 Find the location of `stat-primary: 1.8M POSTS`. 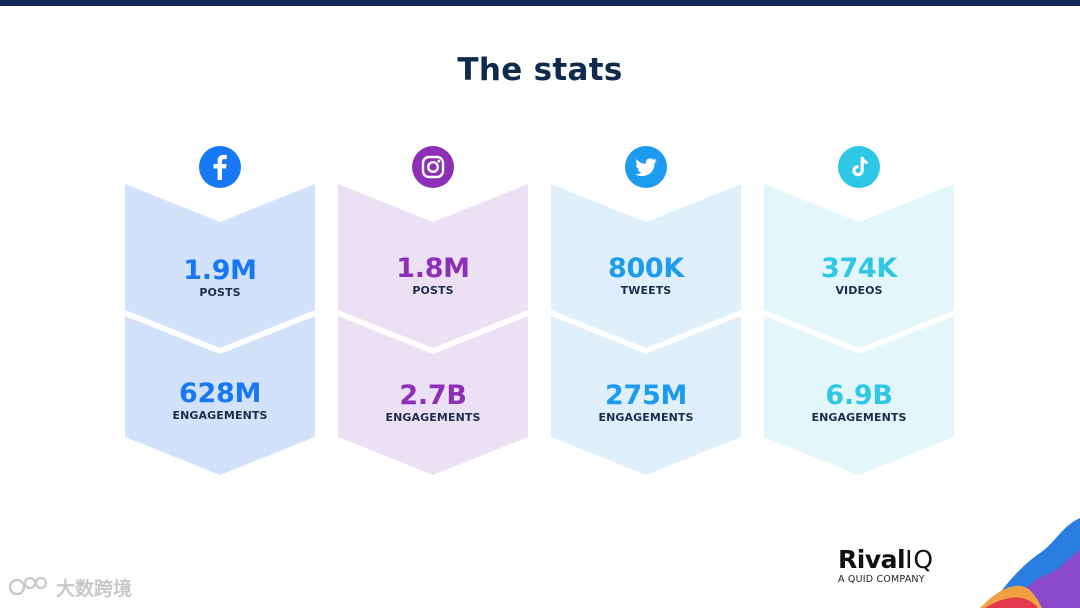

stat-primary: 1.8M POSTS is located at coordinates (433, 276).